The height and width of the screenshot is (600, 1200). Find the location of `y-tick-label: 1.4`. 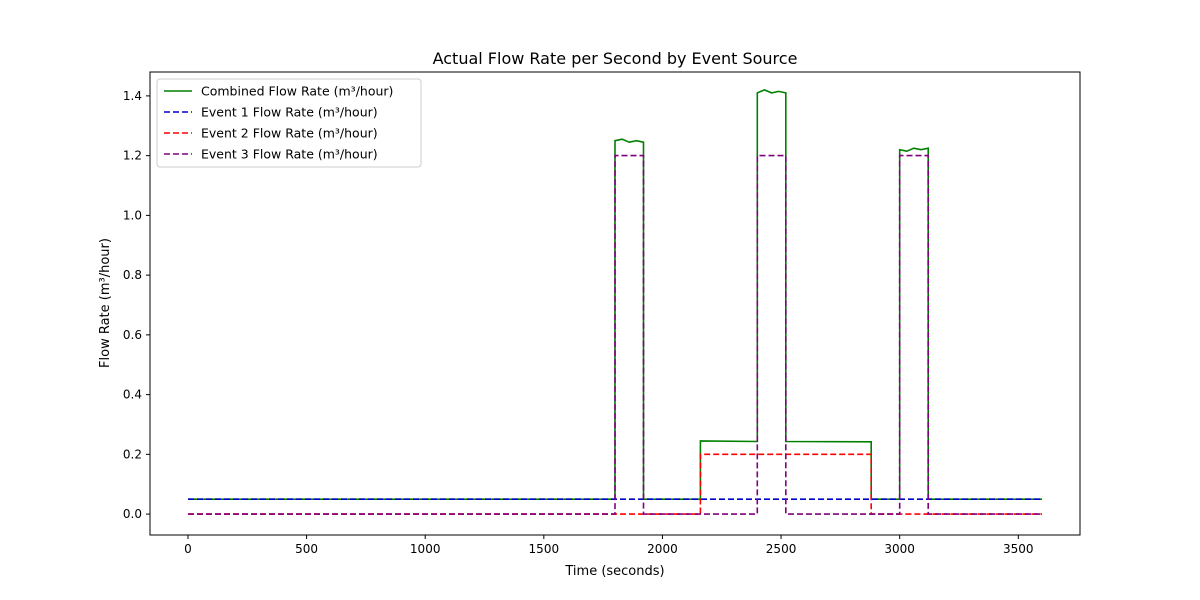

y-tick-label: 1.4 is located at coordinates (132, 96).